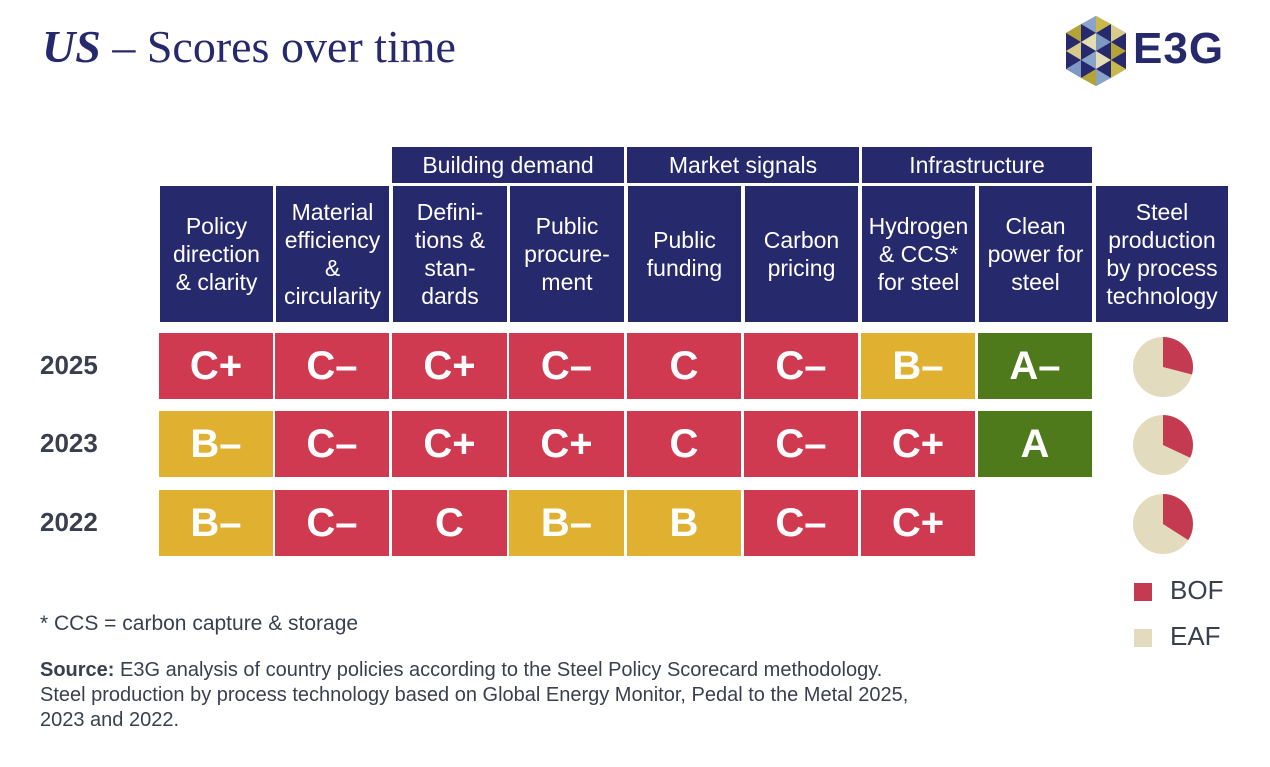 This screenshot has width=1270, height=767. I want to click on score-cell-2023-col5: C, so click(684, 444).